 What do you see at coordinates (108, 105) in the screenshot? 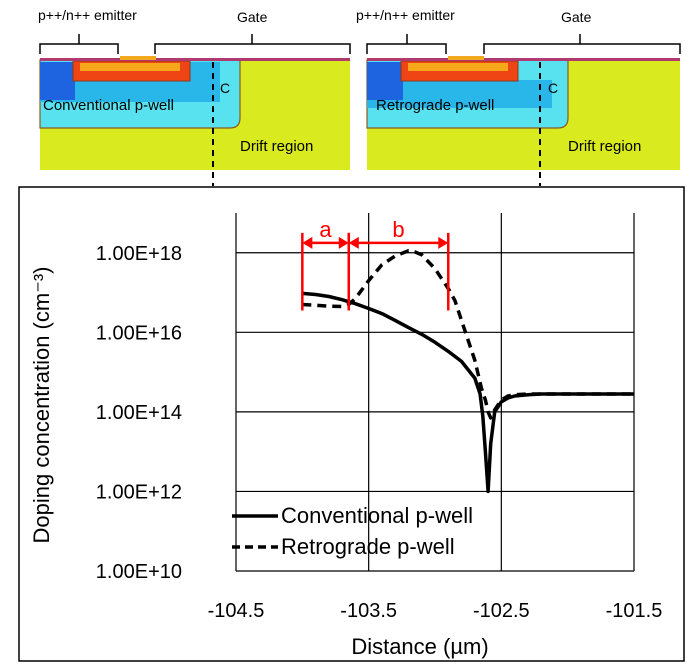
I see `left-pwell-label: Conventional p-well` at bounding box center [108, 105].